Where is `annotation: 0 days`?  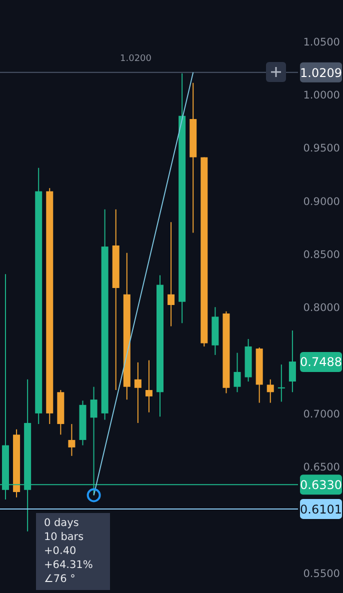 annotation: 0 days is located at coordinates (62, 523).